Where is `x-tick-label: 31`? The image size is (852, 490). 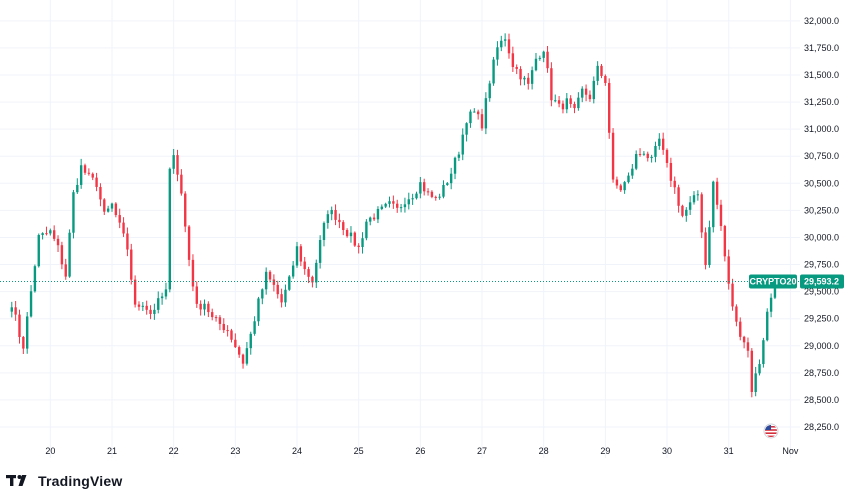
x-tick-label: 31 is located at coordinates (729, 451).